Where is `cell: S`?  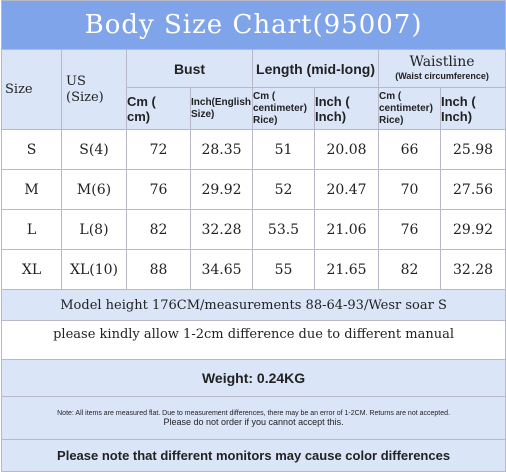 cell: S is located at coordinates (31, 149).